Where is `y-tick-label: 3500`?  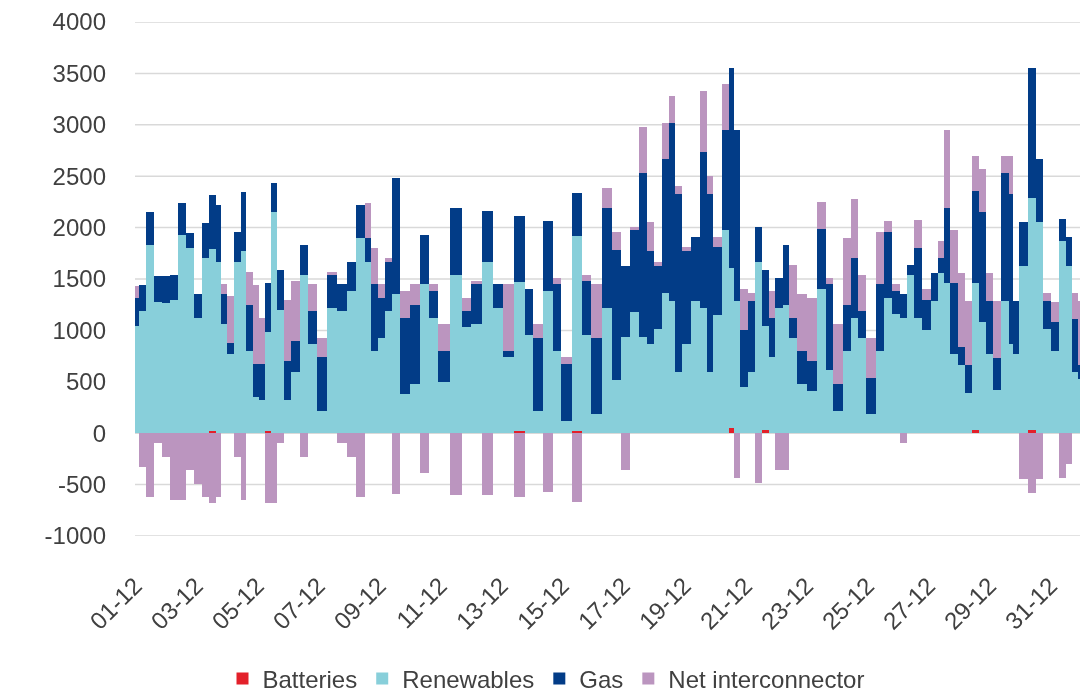
y-tick-label: 3500 is located at coordinates (79, 73).